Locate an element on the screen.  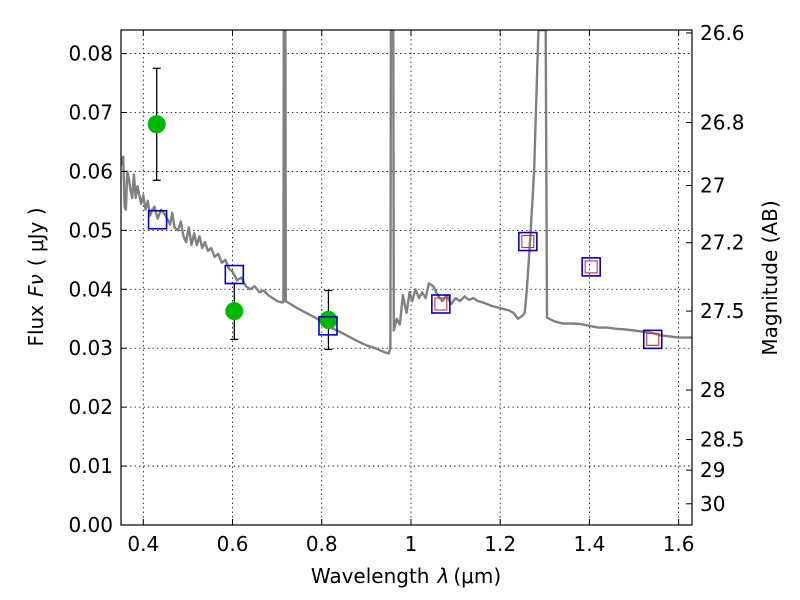
right-tick-label: 28.5 is located at coordinates (722, 440).